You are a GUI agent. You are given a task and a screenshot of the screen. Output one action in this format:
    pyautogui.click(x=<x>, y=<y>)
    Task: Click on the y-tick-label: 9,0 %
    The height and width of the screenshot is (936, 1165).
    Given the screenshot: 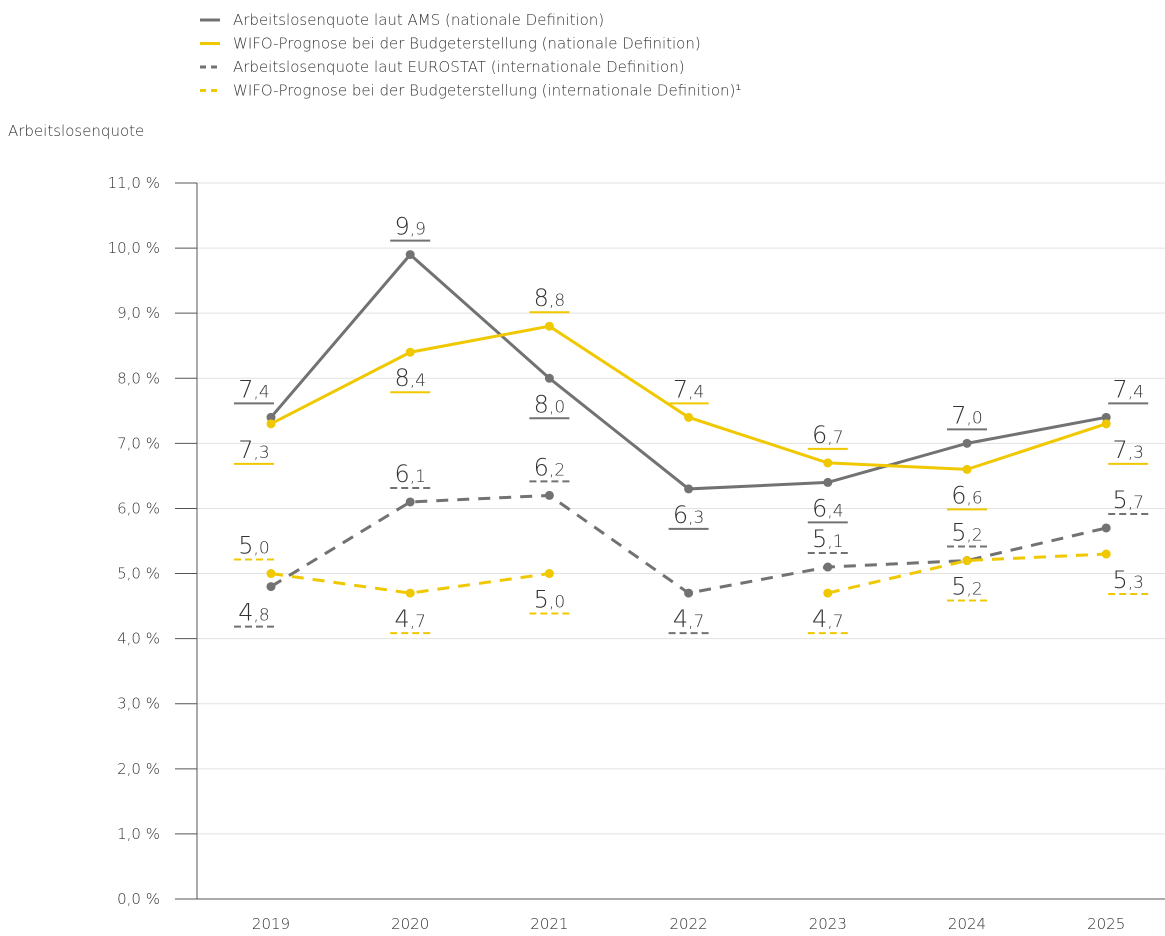 What is the action you would take?
    pyautogui.click(x=138, y=313)
    